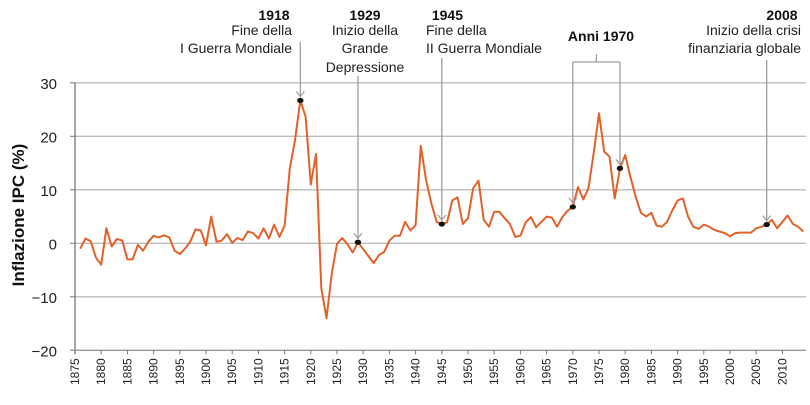  Describe the element at coordinates (573, 200) in the screenshot. I see `annotation-1970-arrowhead` at that location.